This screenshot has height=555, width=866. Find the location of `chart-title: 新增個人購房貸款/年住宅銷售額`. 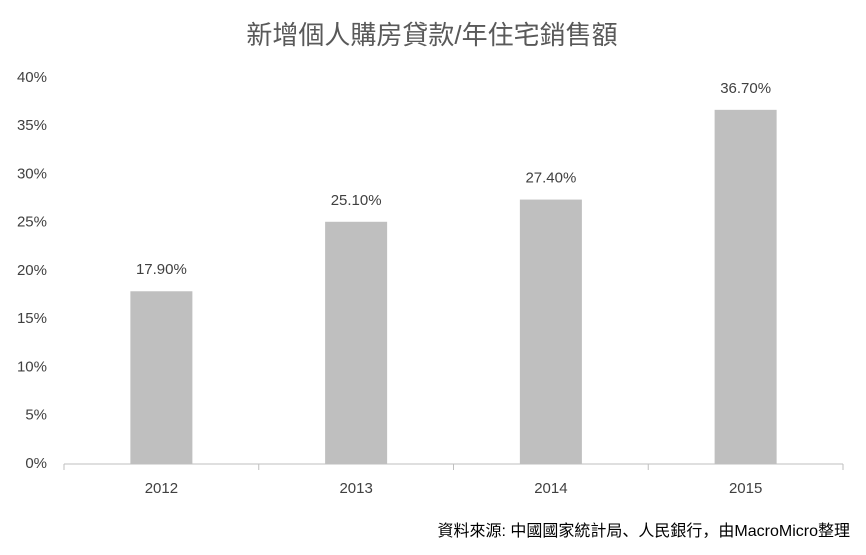

chart-title: 新增個人購房貸款/年住宅銷售額 is located at coordinates (431, 35).